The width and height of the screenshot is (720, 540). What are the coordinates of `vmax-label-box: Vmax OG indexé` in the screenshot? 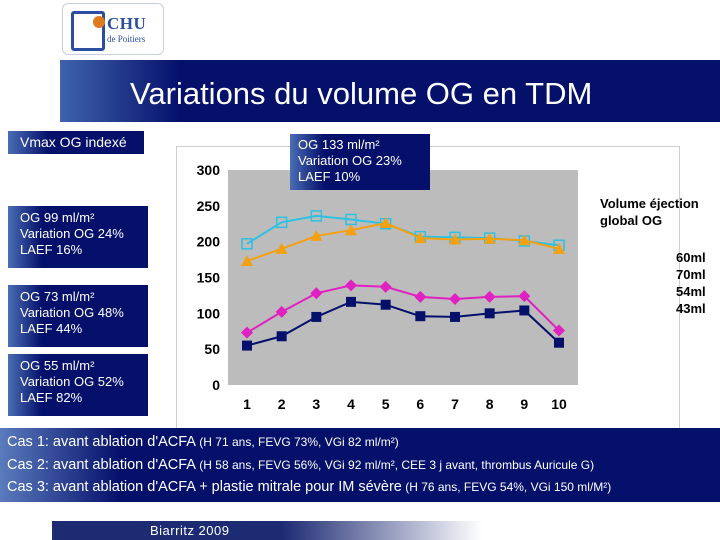 It's located at (76, 142).